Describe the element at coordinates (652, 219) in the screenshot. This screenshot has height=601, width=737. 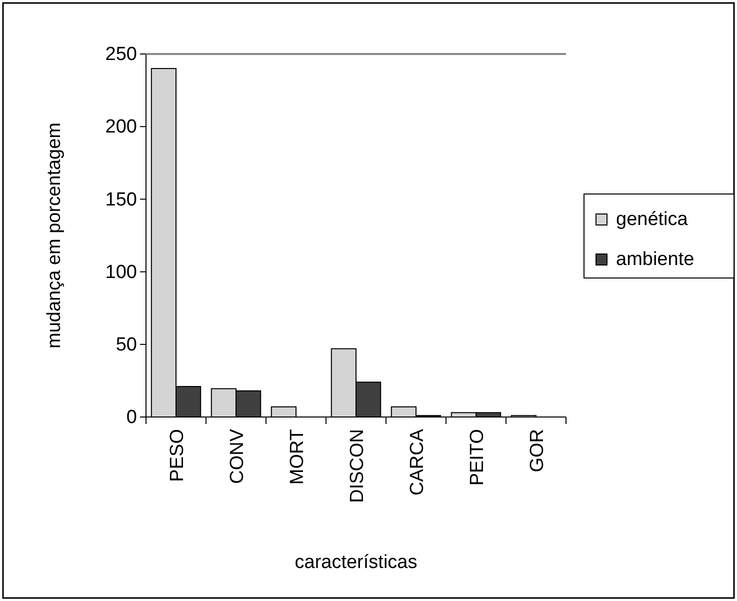
I see `legend-label: genética` at that location.